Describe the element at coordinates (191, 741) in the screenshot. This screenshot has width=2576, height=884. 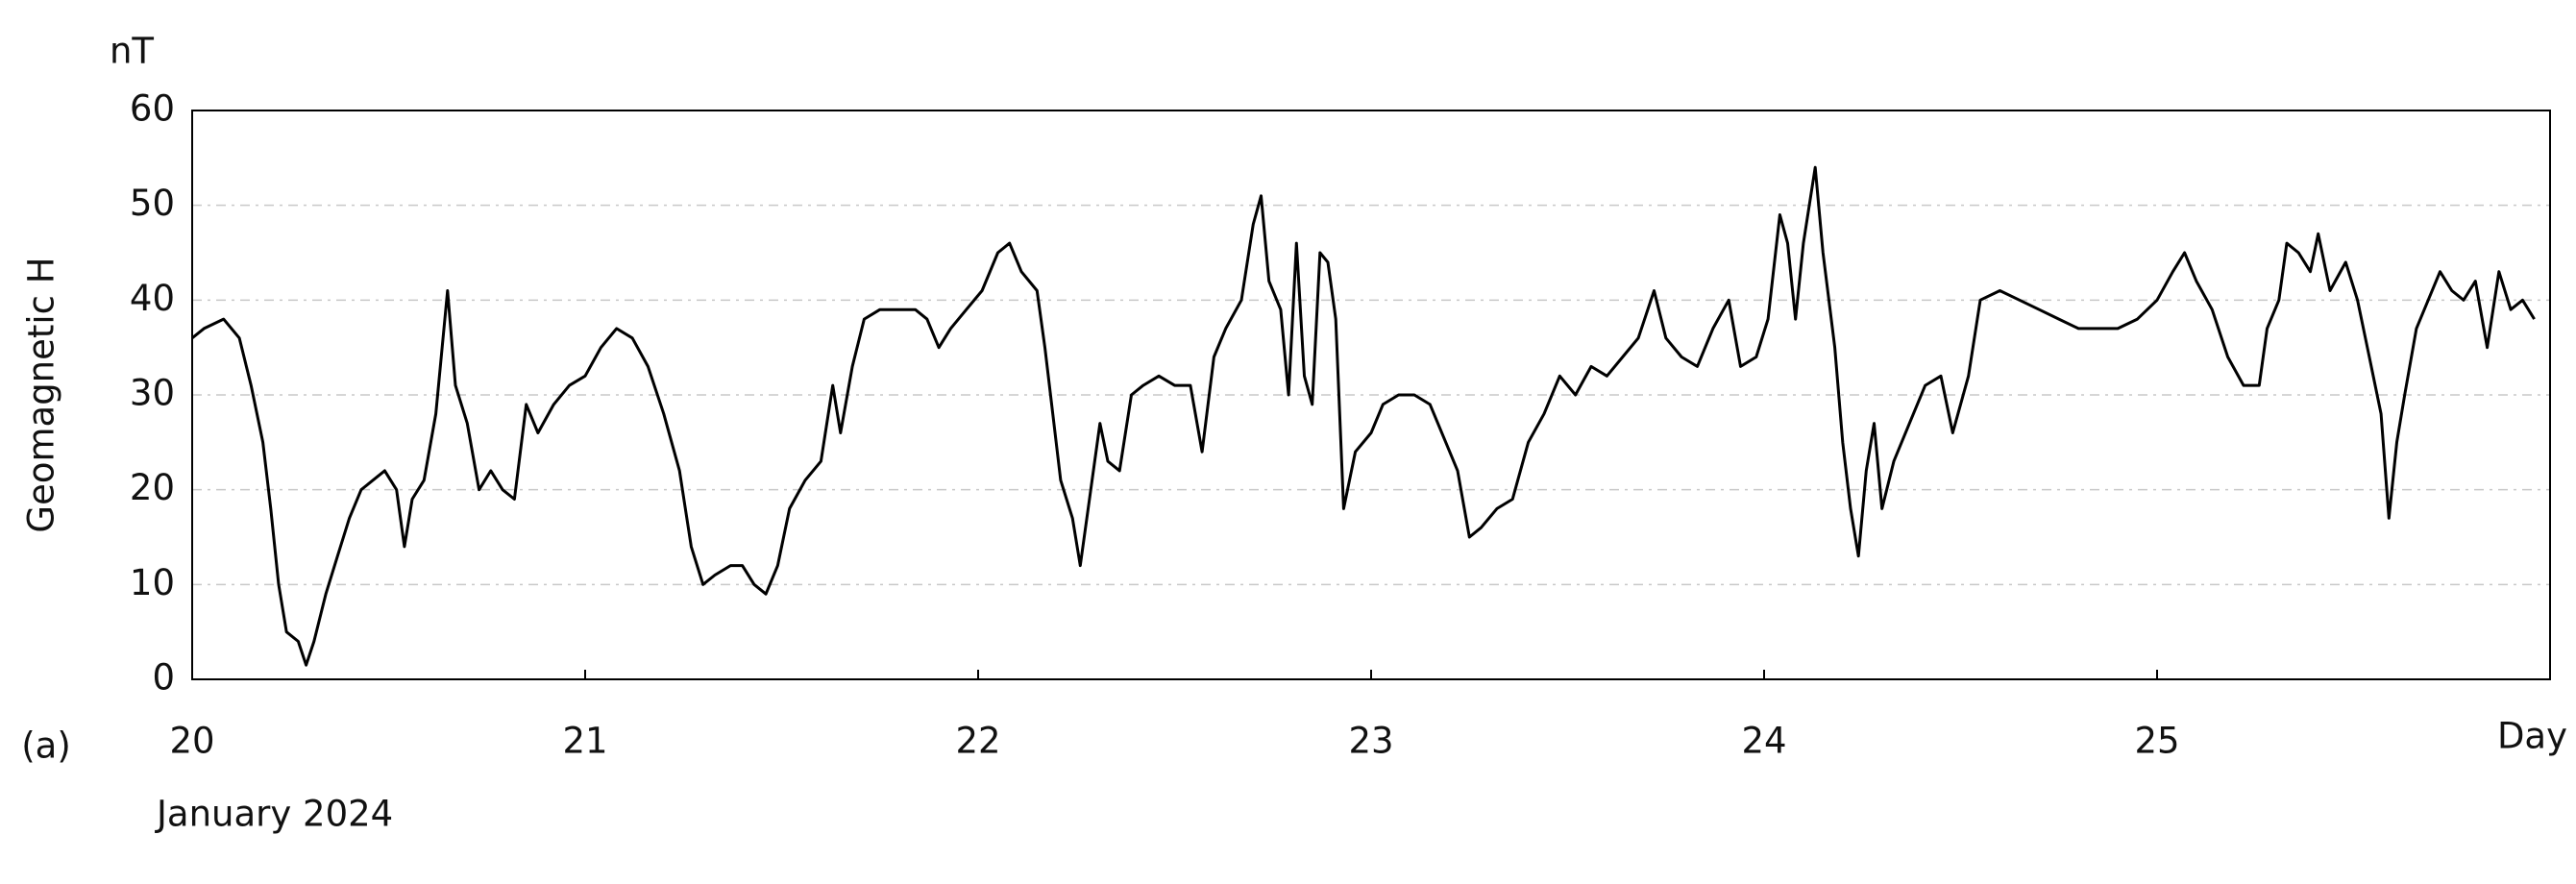
I see `x-tick-label: 20` at that location.